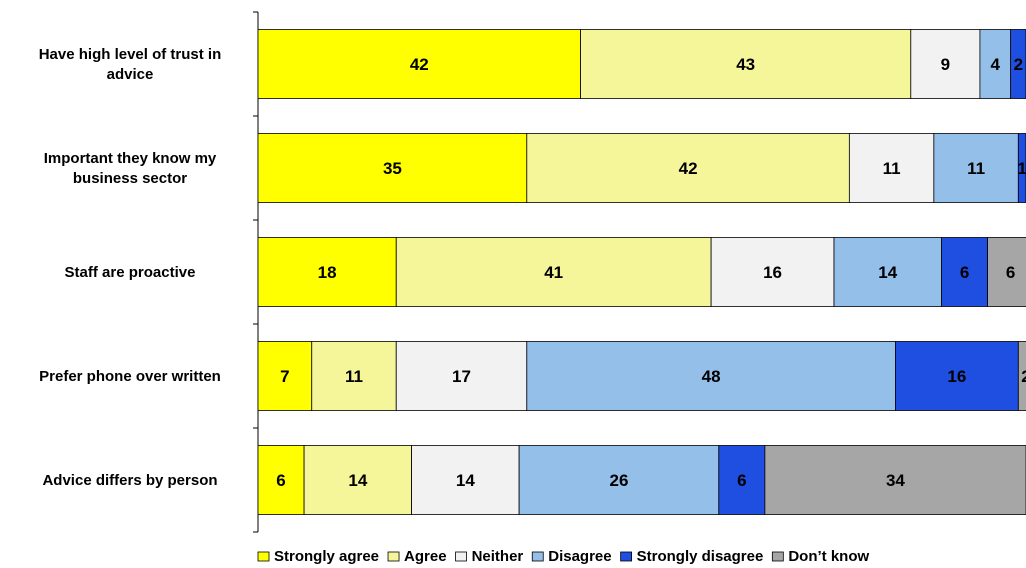 This screenshot has height=568, width=1026. I want to click on legend-label: Agree, so click(425, 556).